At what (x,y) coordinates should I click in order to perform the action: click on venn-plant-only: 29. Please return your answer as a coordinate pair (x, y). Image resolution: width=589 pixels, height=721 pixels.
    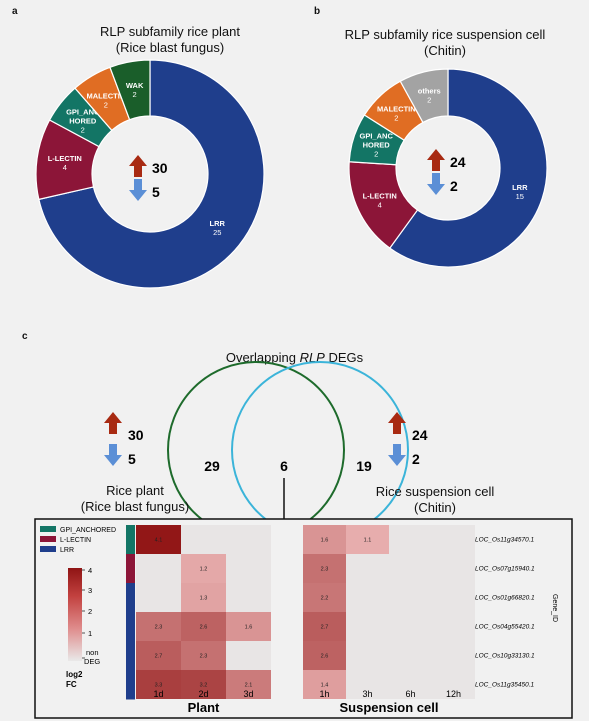
    Looking at the image, I should click on (212, 466).